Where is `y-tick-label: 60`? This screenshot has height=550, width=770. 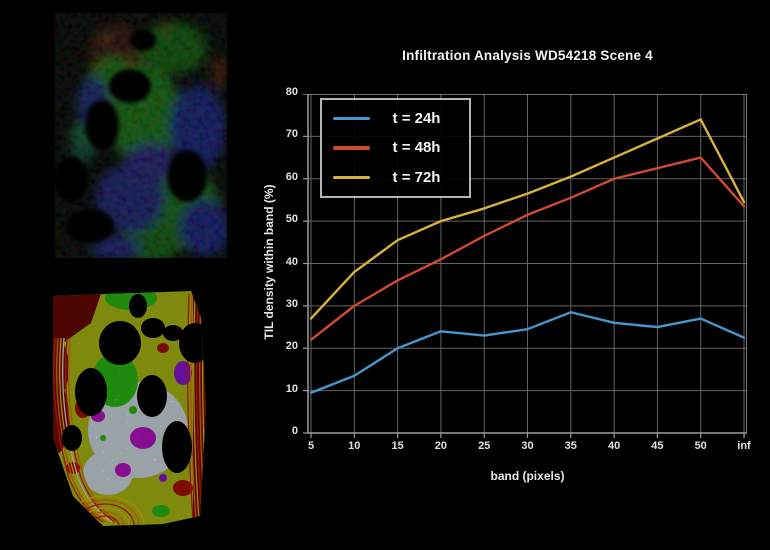
y-tick-label: 60 is located at coordinates (291, 176).